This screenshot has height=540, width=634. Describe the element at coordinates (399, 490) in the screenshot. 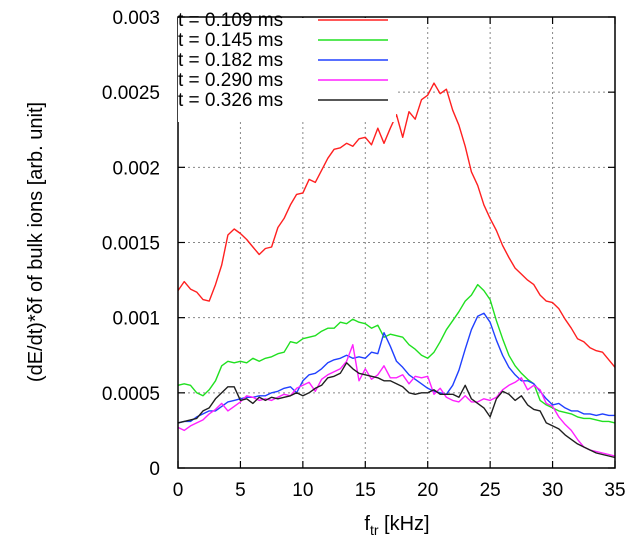

I see `x-tick-labels: 0 5 10 15 20 25 30 35` at that location.